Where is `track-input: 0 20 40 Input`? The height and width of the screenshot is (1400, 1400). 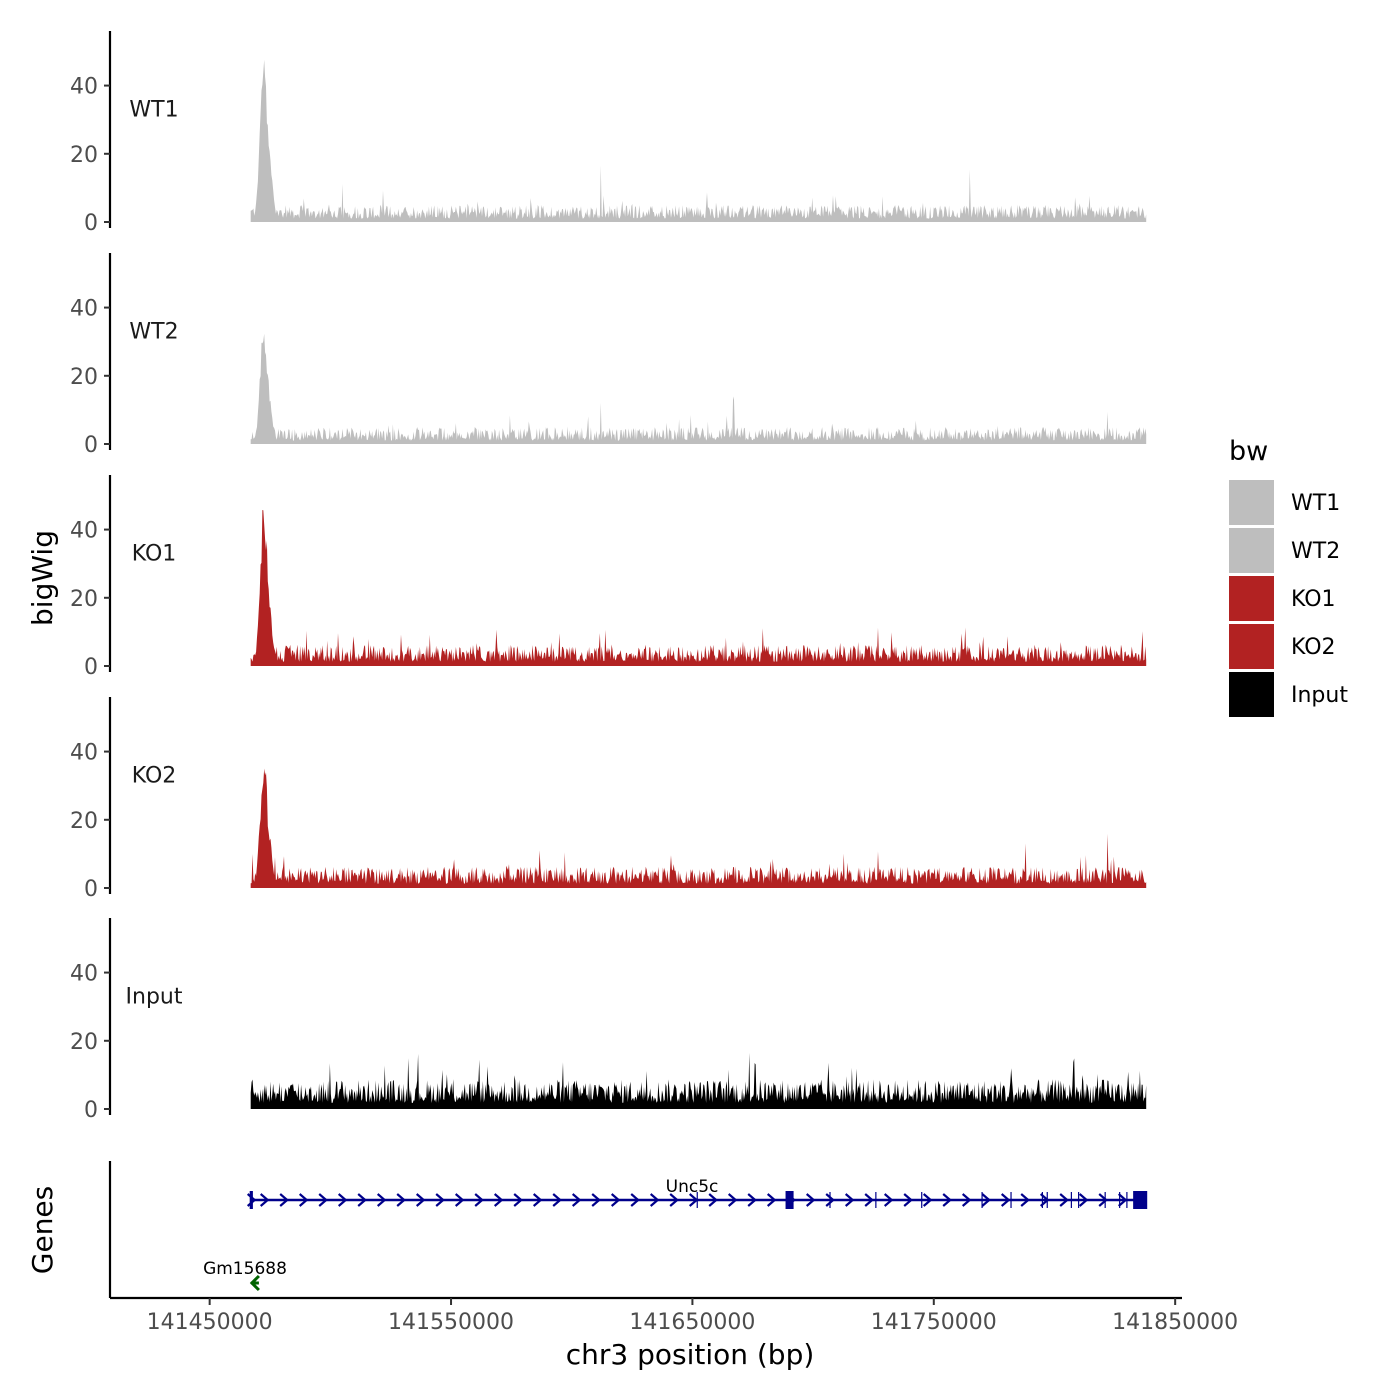 track-input: 0 20 40 Input is located at coordinates (608, 1020).